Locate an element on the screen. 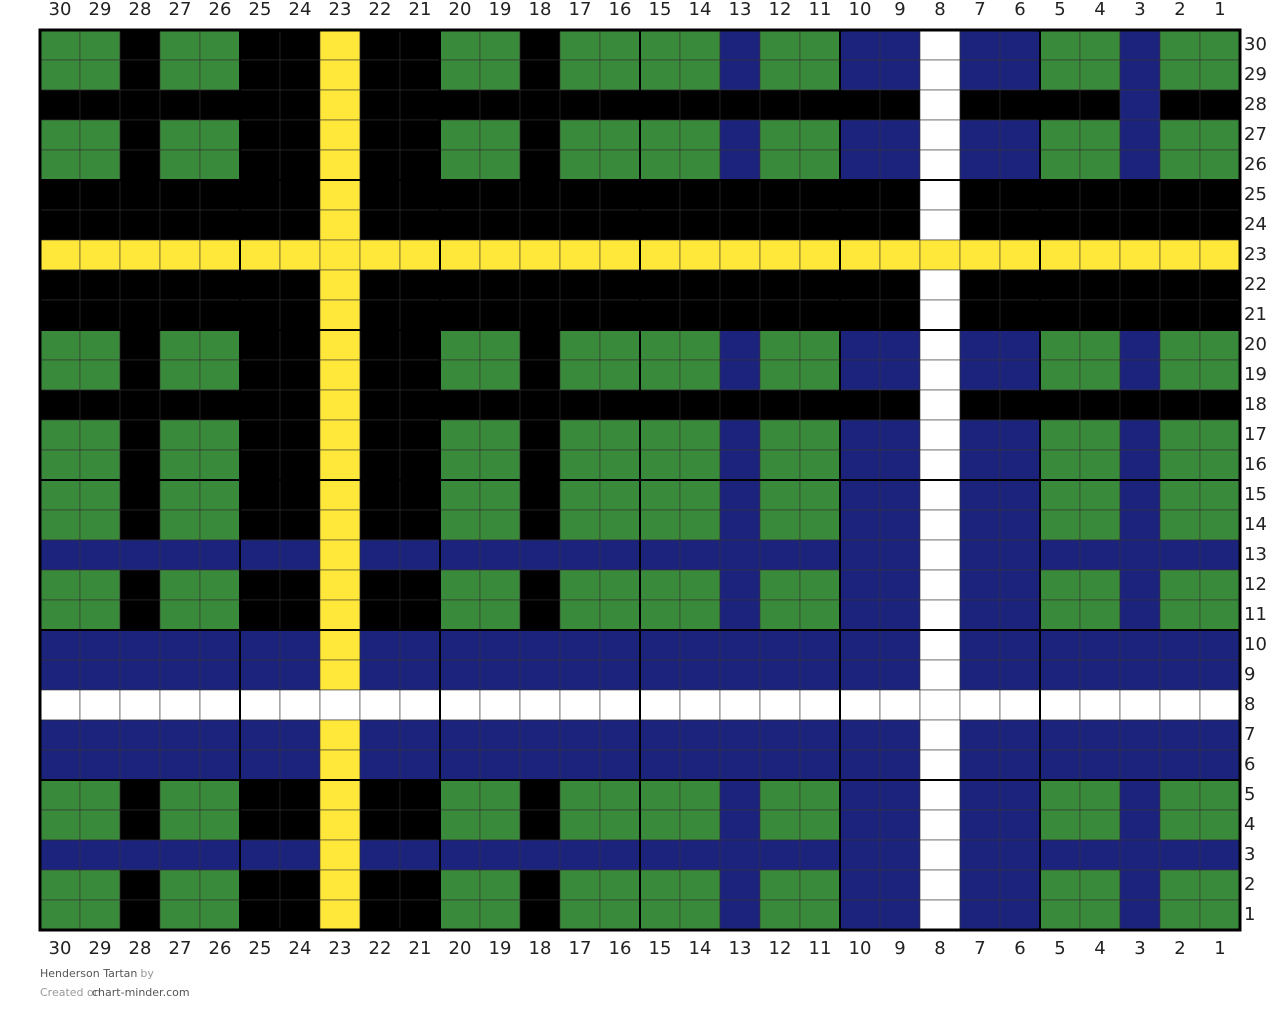 The height and width of the screenshot is (1023, 1280). column-label: 29 is located at coordinates (100, 10).